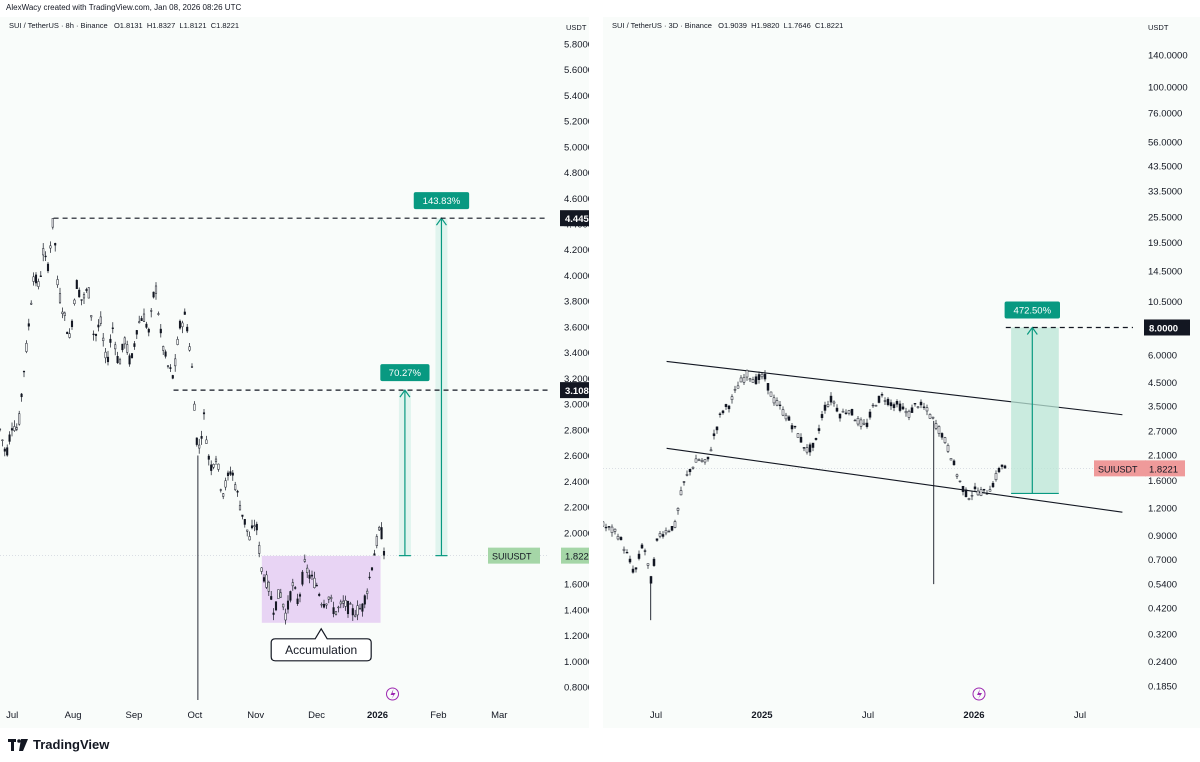 This screenshot has width=1200, height=762. What do you see at coordinates (1035, 410) in the screenshot?
I see `target-zone` at bounding box center [1035, 410].